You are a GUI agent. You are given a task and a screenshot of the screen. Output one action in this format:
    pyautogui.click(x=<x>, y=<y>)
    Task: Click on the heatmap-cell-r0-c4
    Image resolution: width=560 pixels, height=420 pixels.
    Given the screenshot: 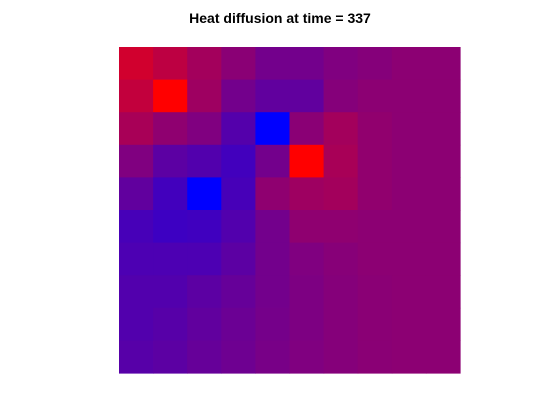 What is the action you would take?
    pyautogui.click(x=273, y=64)
    